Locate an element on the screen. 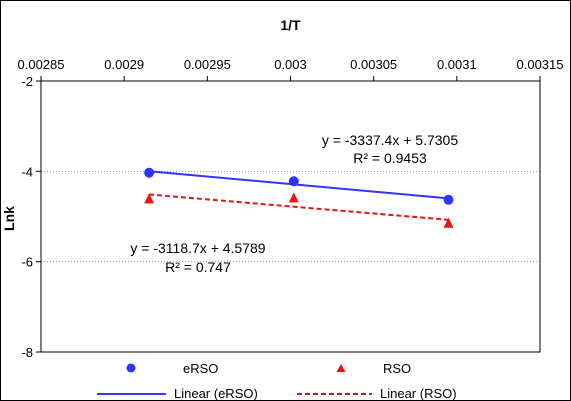  legend-label-linear-rso: Linear (RSO) is located at coordinates (418, 393).